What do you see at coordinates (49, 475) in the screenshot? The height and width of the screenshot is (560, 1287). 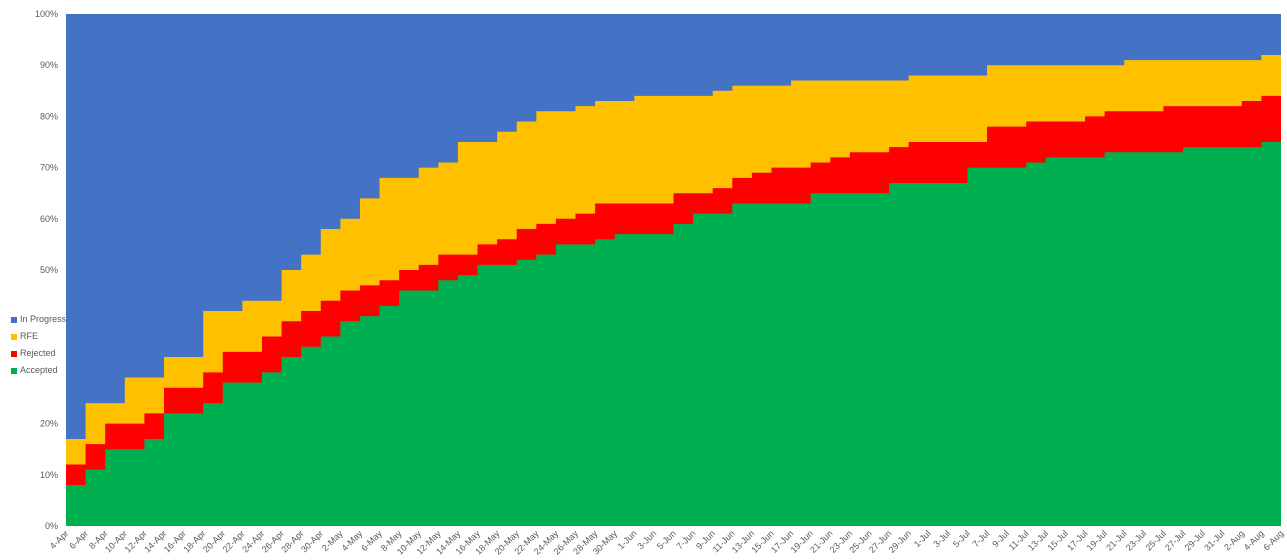 I see `y-tick-label: 10%` at bounding box center [49, 475].